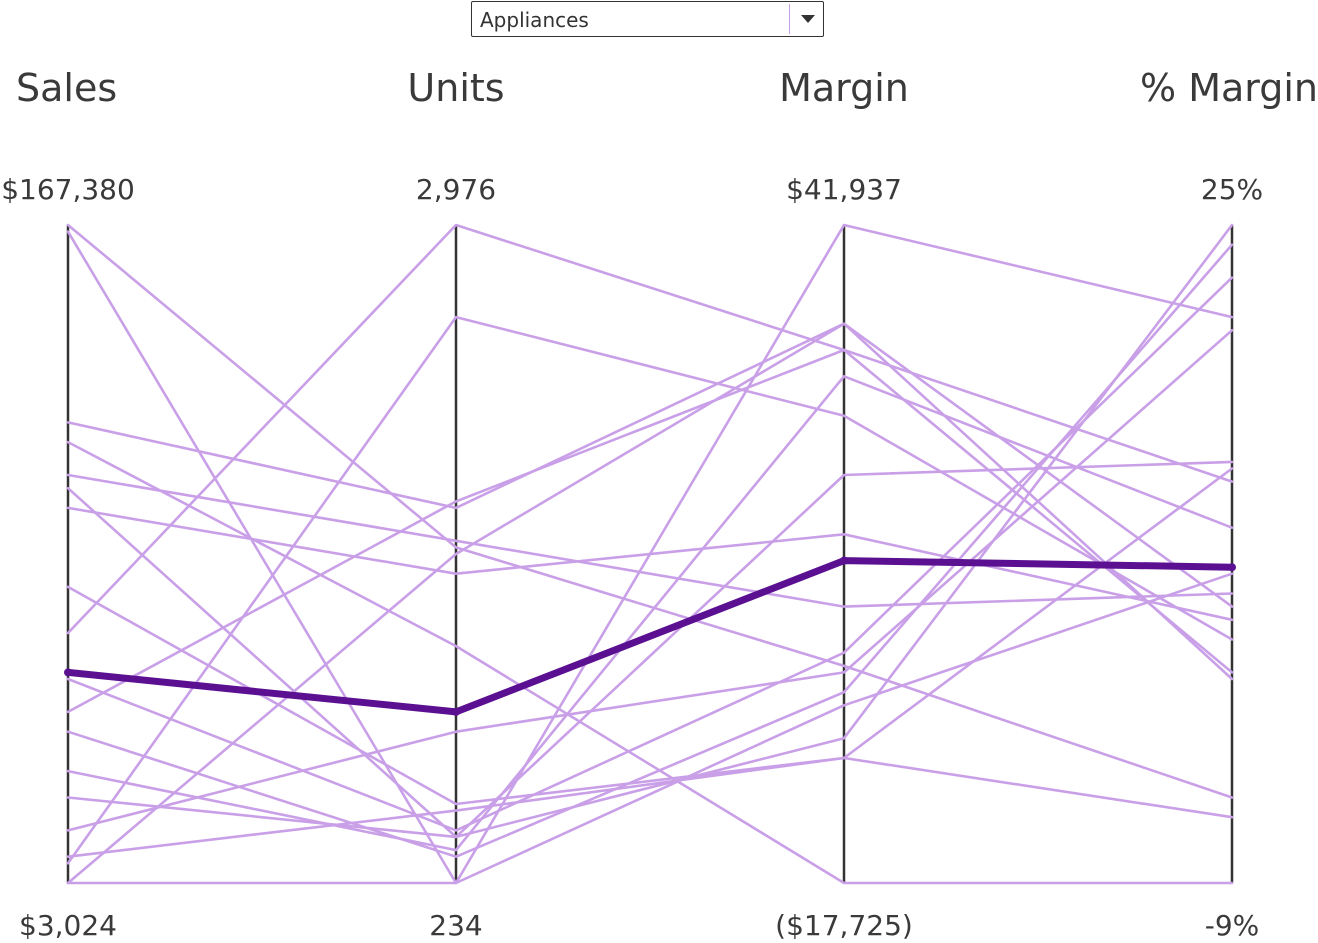 The image size is (1318, 943). Describe the element at coordinates (455, 925) in the screenshot. I see `axis-min-label-units: 234` at that location.